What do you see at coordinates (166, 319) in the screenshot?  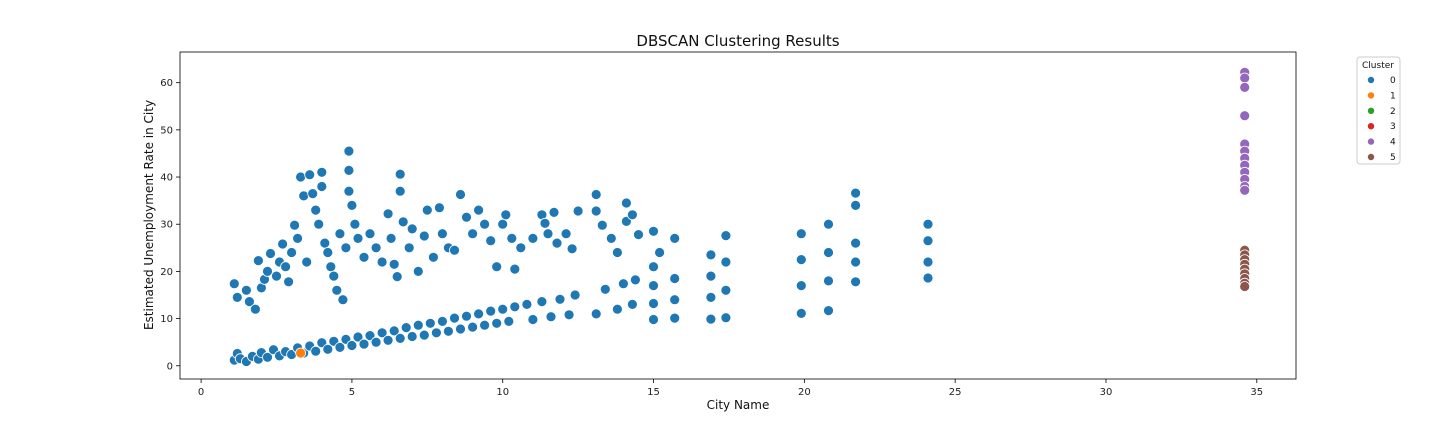 I see `y-tick-label: 10` at bounding box center [166, 319].